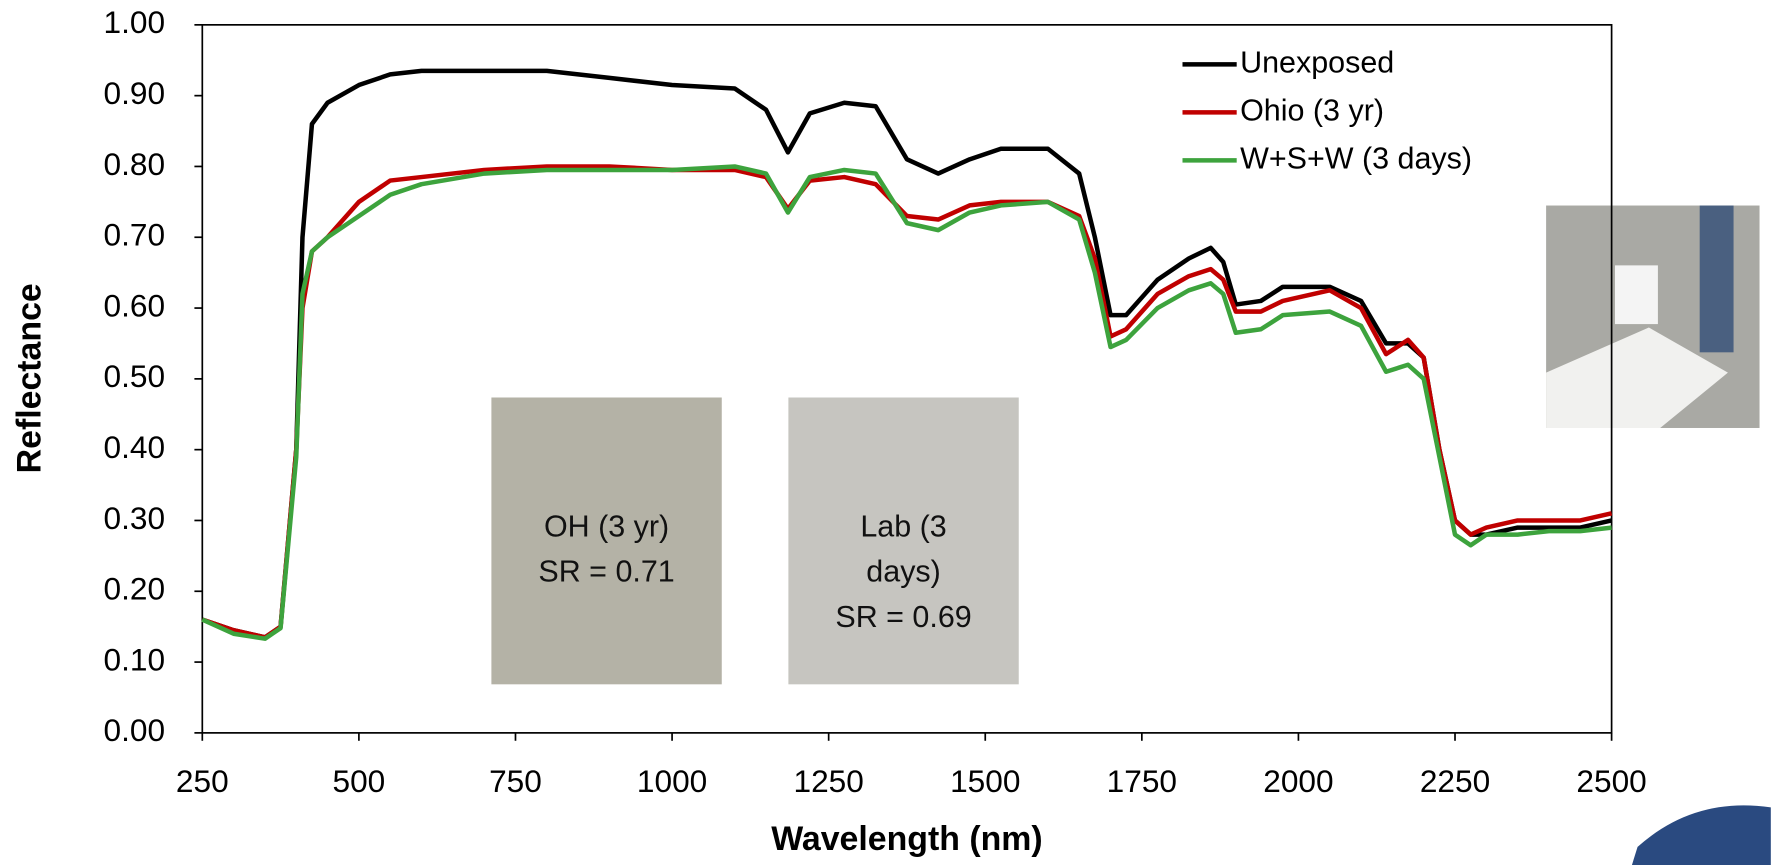 The image size is (1771, 865). What do you see at coordinates (903, 572) in the screenshot?
I see `annotation: days)` at bounding box center [903, 572].